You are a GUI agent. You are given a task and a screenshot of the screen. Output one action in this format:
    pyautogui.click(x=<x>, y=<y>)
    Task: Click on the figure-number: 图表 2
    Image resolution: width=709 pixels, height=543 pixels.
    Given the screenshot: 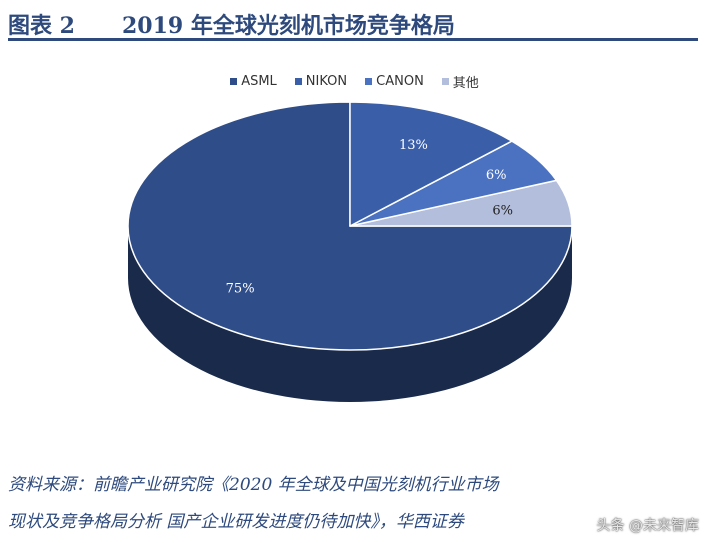 What is the action you would take?
    pyautogui.click(x=41, y=26)
    